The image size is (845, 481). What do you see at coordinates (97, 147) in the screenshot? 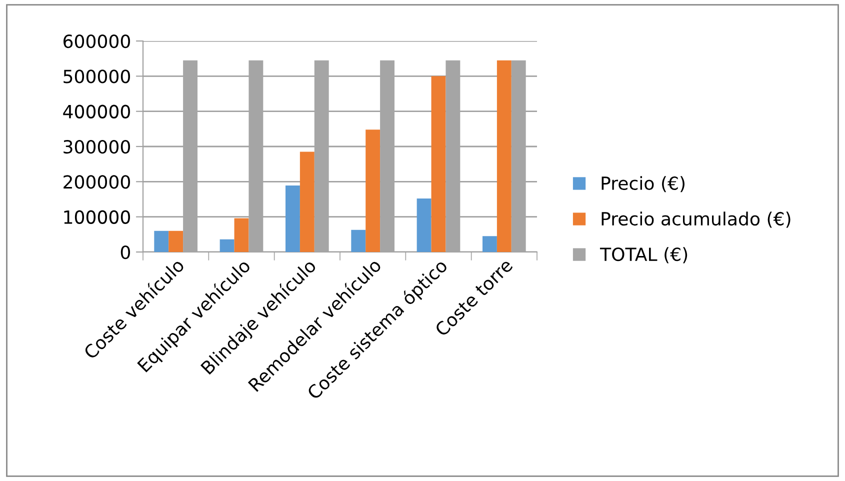
I see `y-tick-label: 300000` at bounding box center [97, 147].